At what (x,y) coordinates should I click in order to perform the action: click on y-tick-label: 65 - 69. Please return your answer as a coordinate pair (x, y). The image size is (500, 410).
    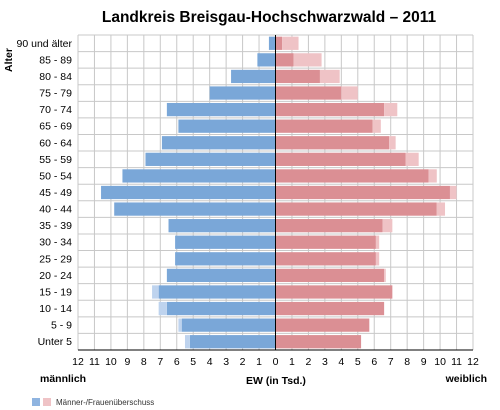
    Looking at the image, I should click on (55, 127).